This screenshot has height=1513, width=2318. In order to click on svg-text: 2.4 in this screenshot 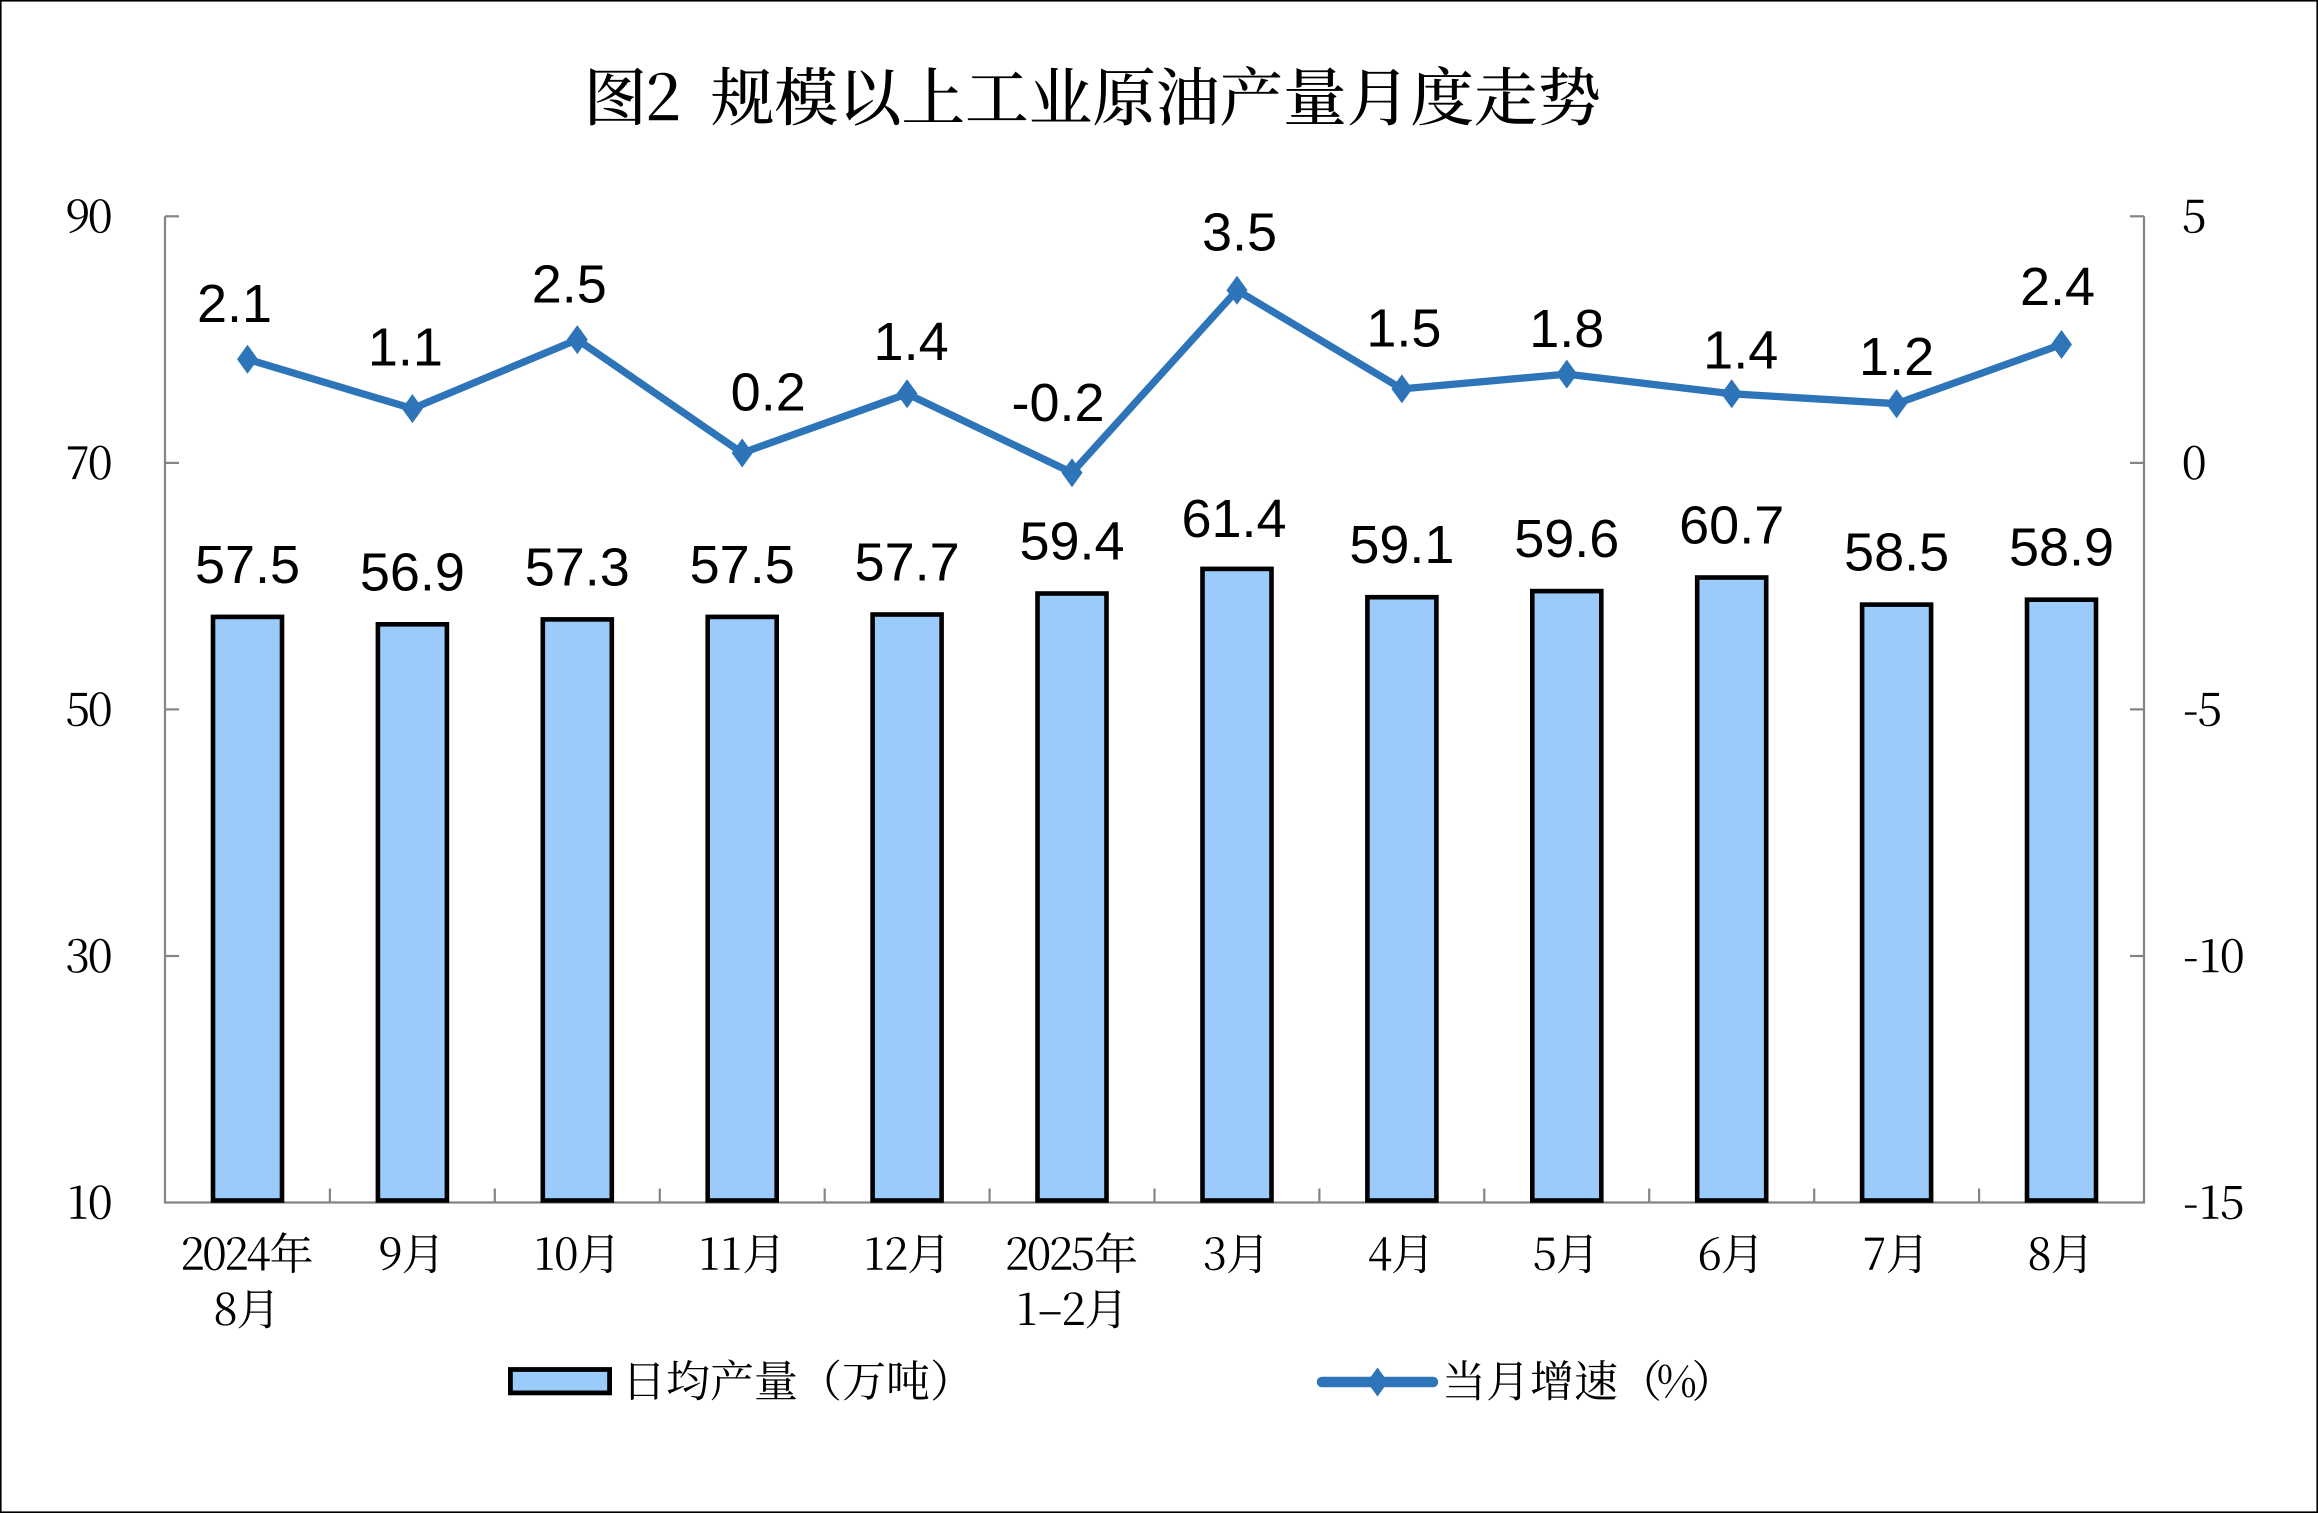, I will do `click(2057, 287)`.